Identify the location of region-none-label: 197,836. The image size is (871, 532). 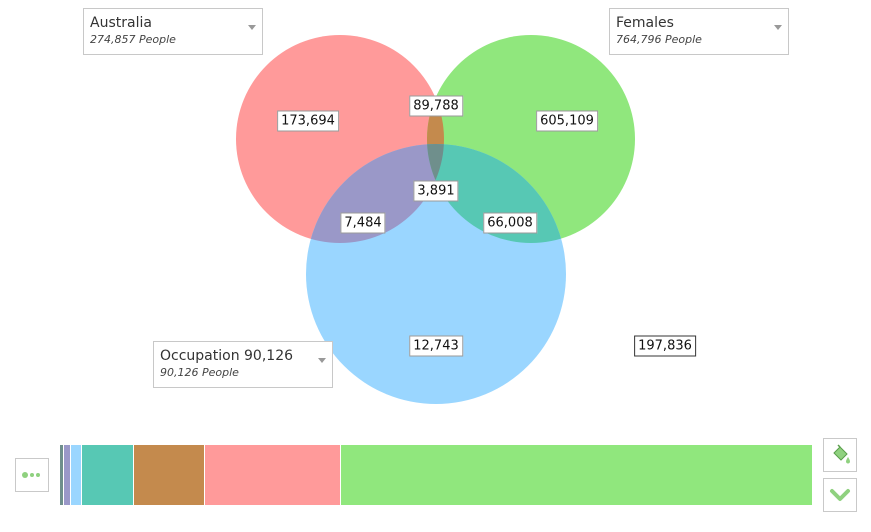
(665, 346).